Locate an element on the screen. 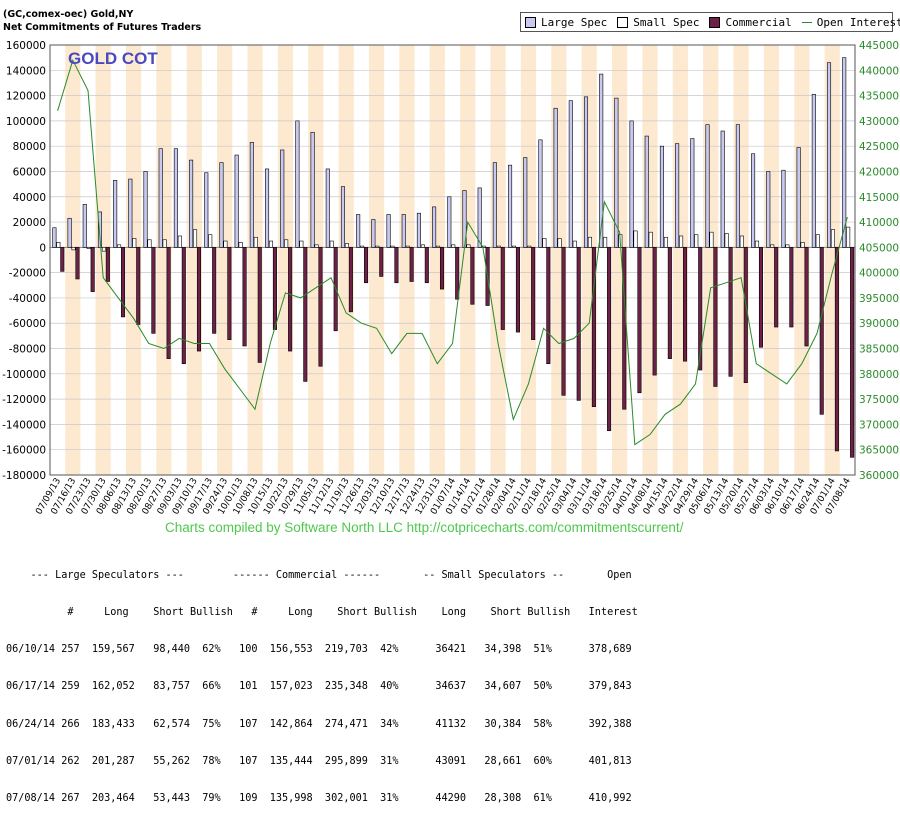 The width and height of the screenshot is (900, 818). legend-item: Open Interest is located at coordinates (850, 22).